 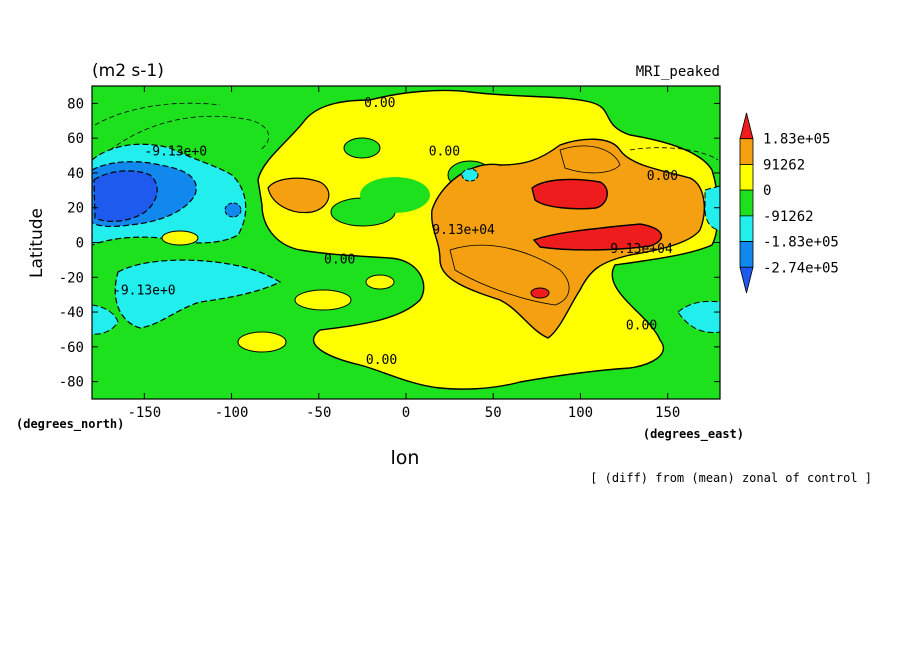 I want to click on x-tick-label: -50, so click(x=318, y=413).